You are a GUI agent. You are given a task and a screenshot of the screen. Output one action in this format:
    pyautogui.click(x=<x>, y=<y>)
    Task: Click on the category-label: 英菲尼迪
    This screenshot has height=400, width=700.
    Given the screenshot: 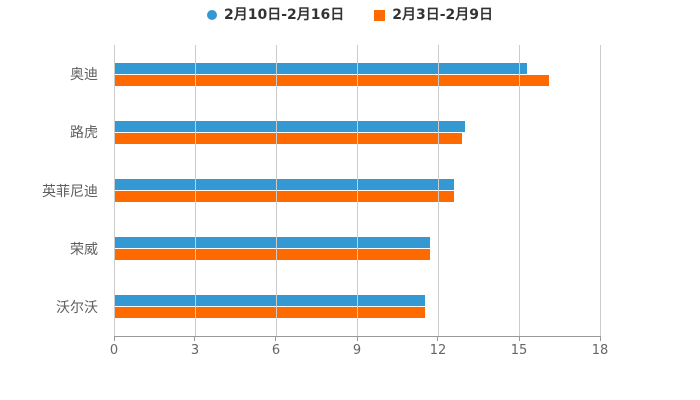 What is the action you would take?
    pyautogui.click(x=70, y=191)
    